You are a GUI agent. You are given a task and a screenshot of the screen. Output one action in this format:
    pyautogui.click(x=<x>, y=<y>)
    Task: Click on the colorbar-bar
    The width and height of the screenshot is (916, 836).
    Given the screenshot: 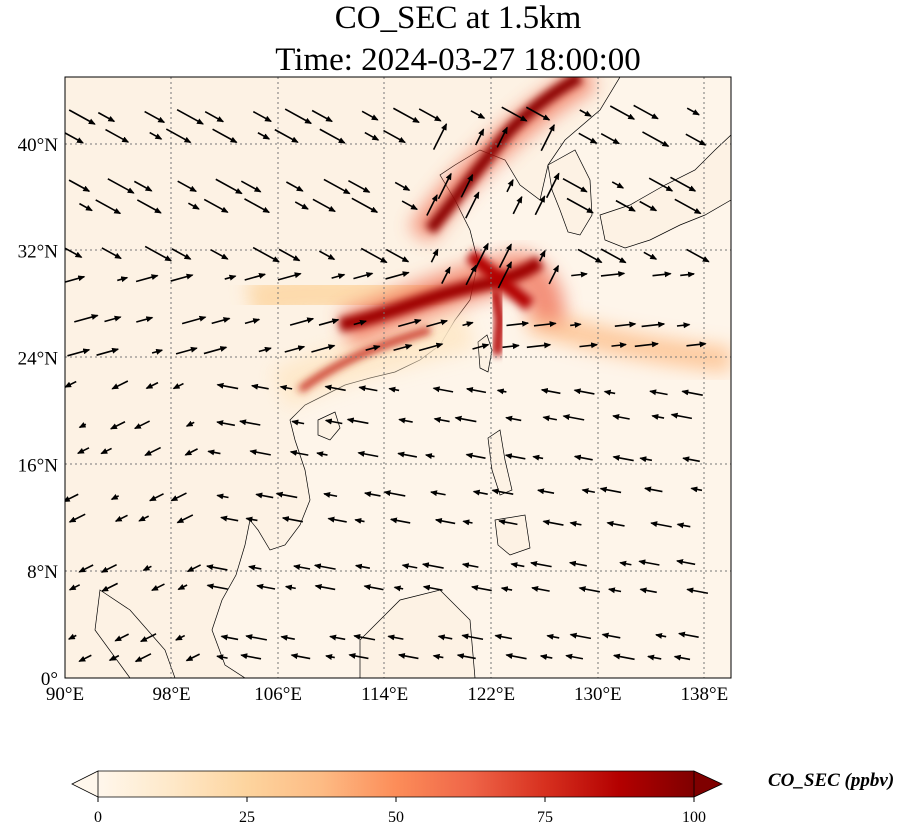 What is the action you would take?
    pyautogui.click(x=396, y=784)
    